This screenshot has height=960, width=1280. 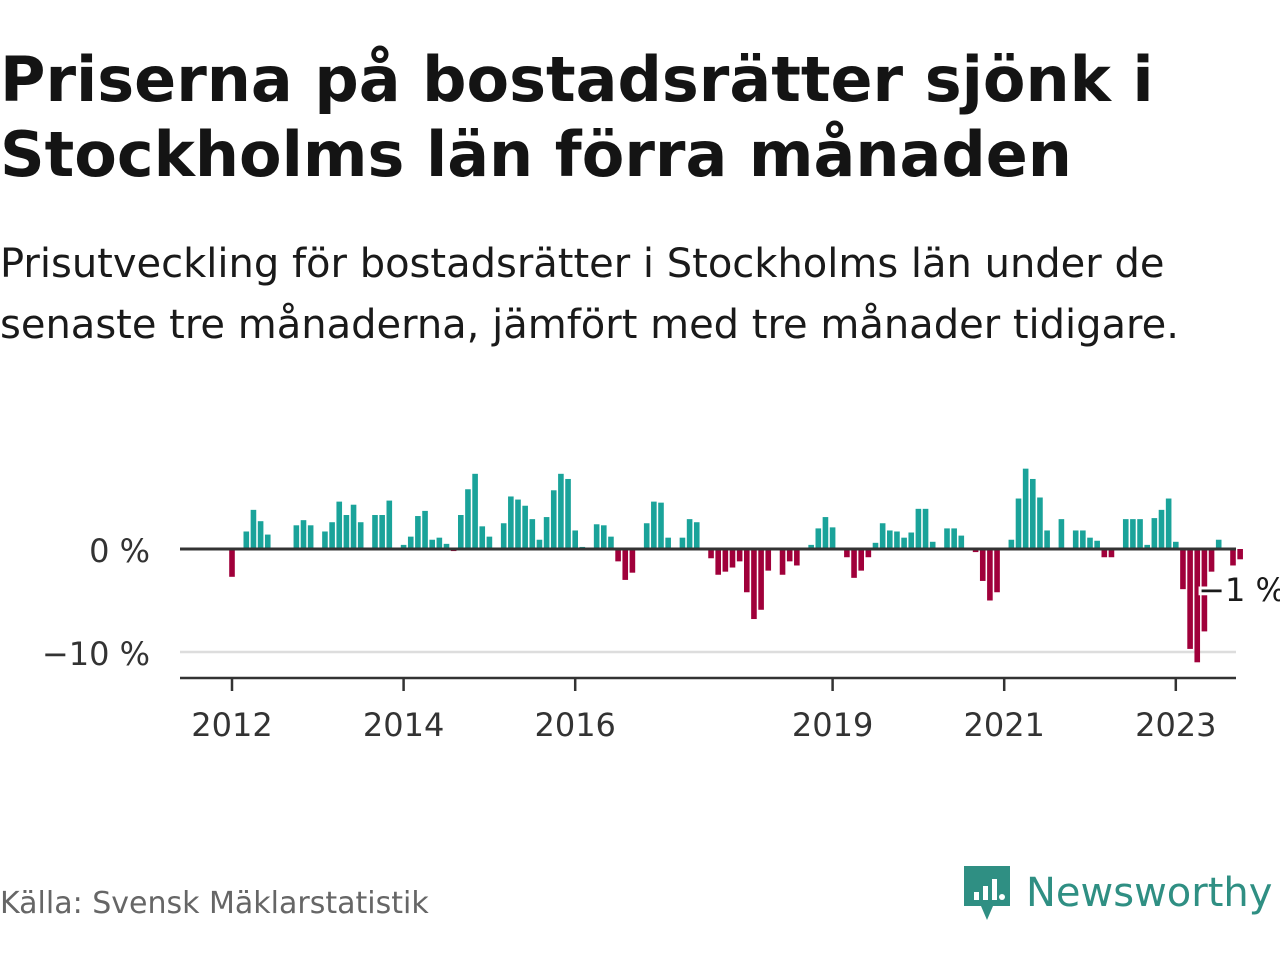 What do you see at coordinates (1239, 590) in the screenshot?
I see `last-value-label: −1 %` at bounding box center [1239, 590].